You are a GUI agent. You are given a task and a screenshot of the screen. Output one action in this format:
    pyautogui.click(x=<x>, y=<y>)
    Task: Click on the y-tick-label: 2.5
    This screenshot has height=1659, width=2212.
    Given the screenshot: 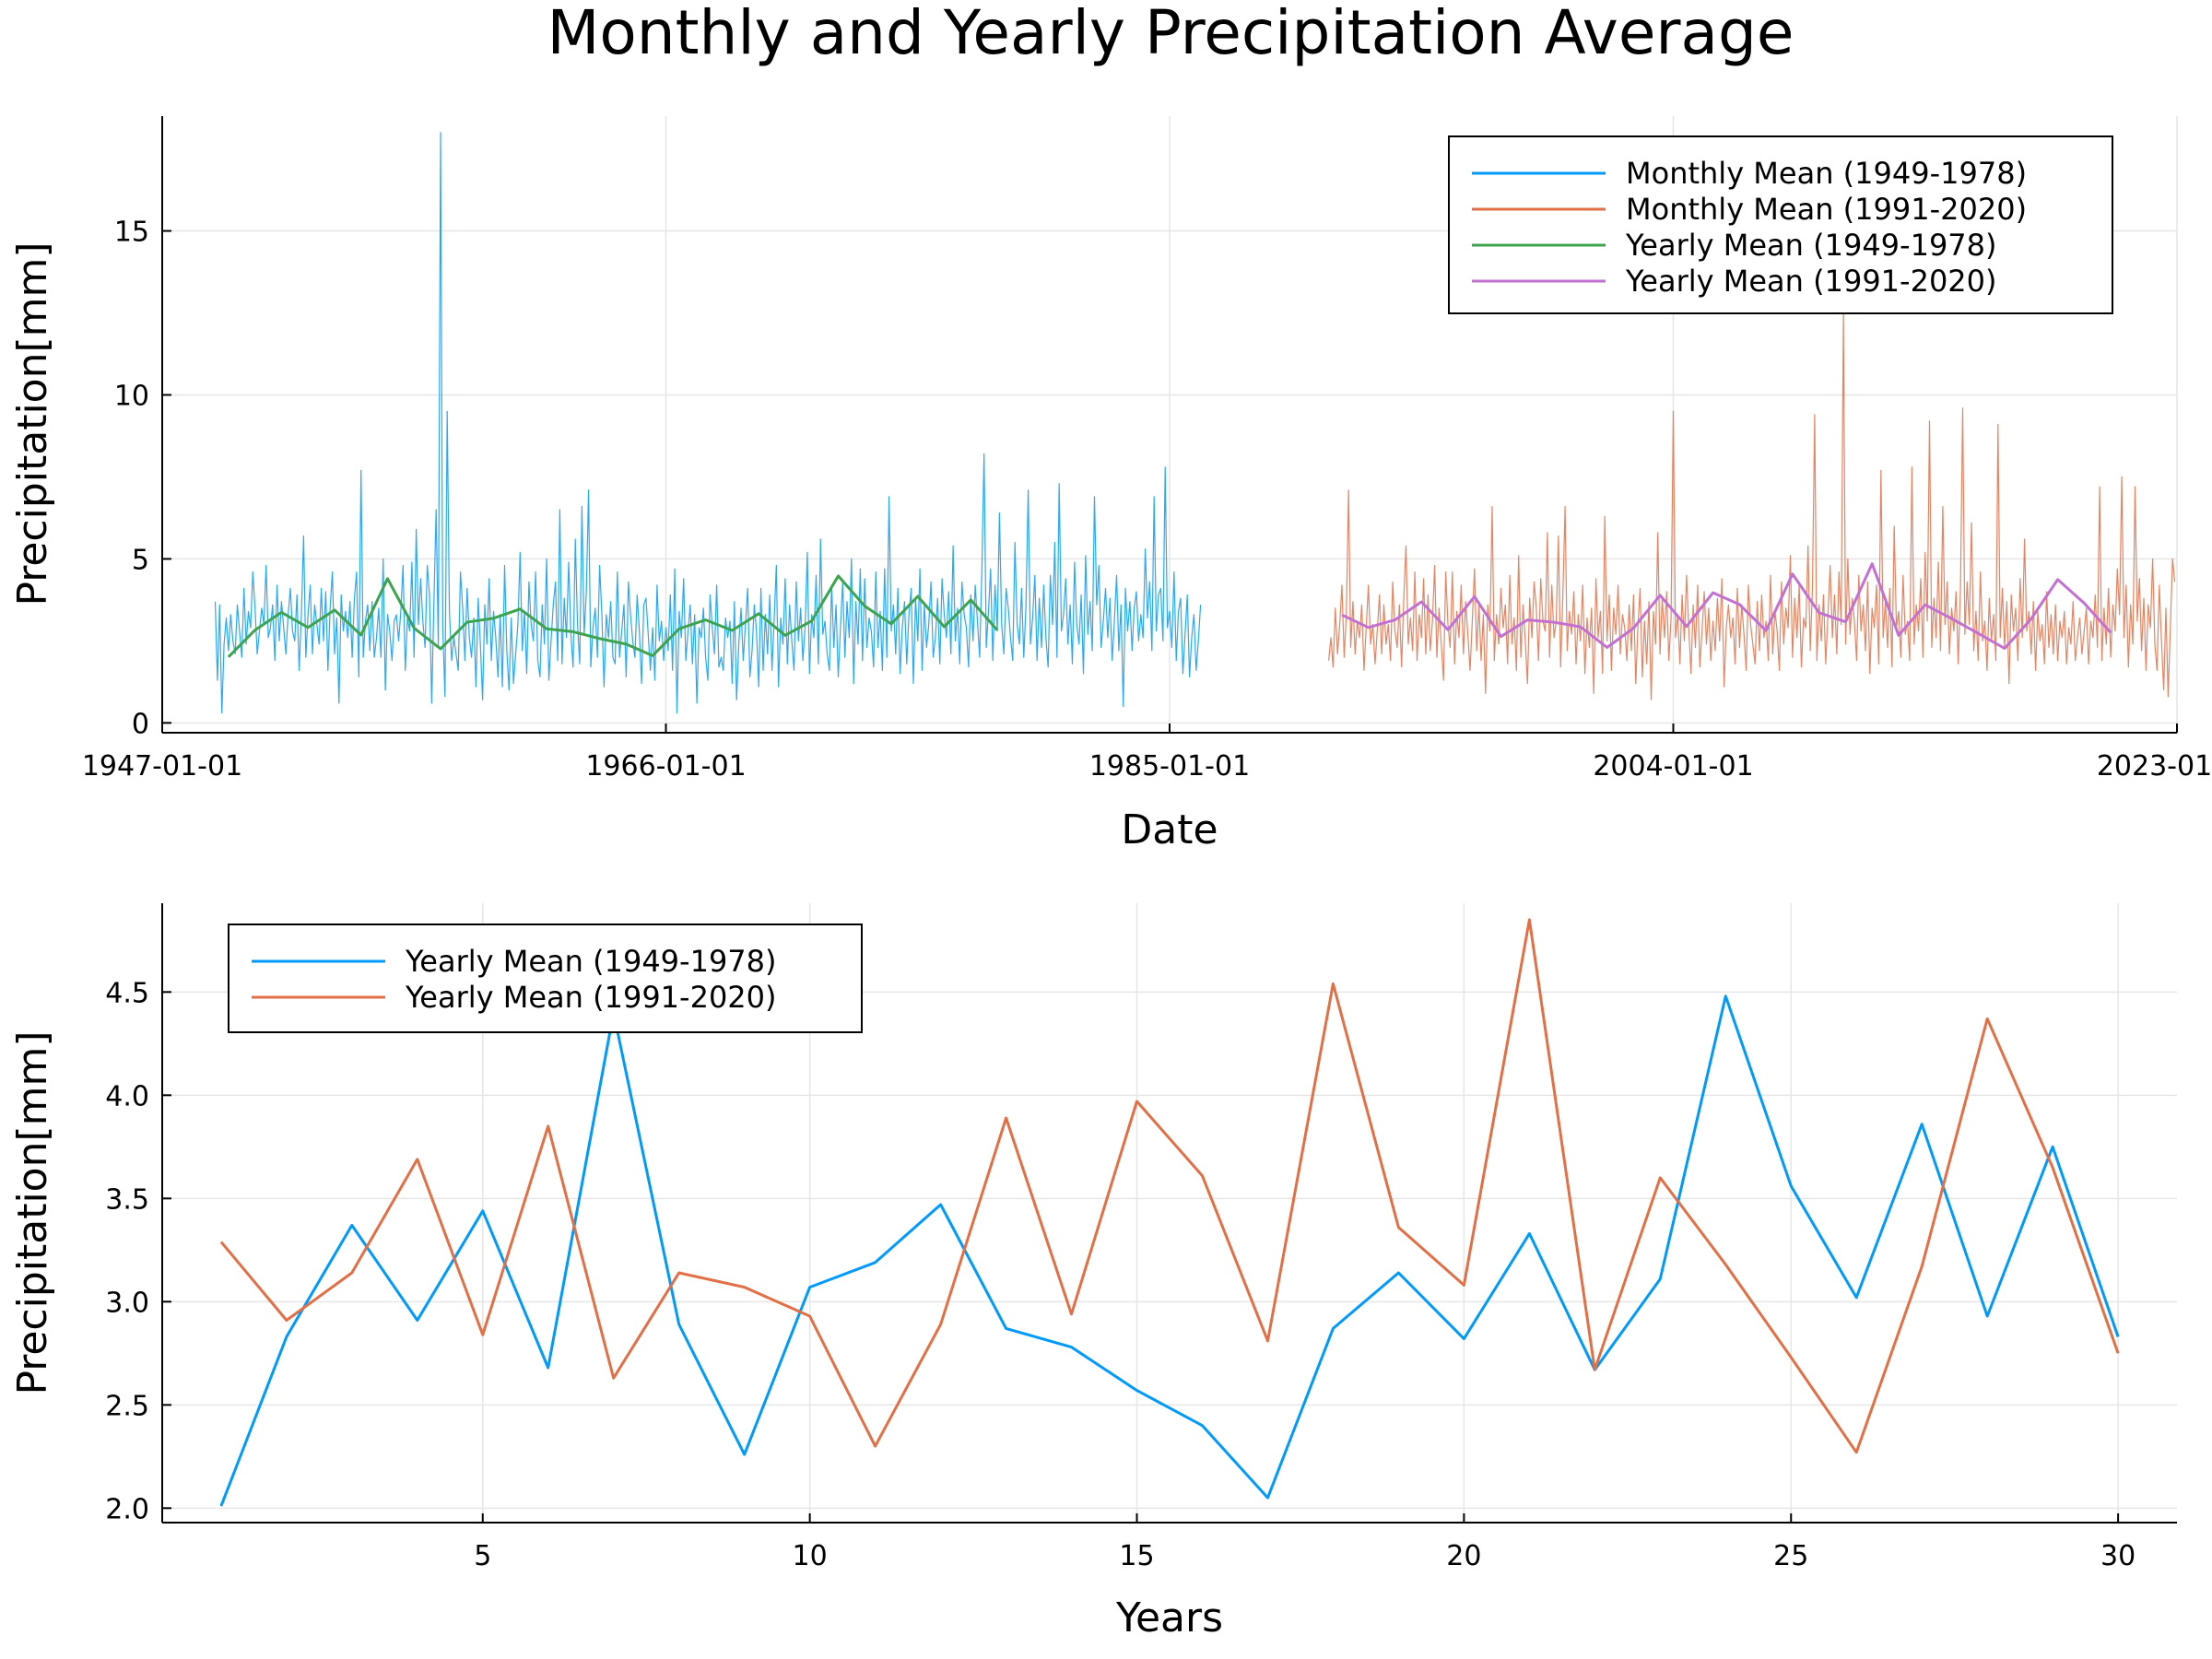 What is the action you would take?
    pyautogui.click(x=127, y=1406)
    